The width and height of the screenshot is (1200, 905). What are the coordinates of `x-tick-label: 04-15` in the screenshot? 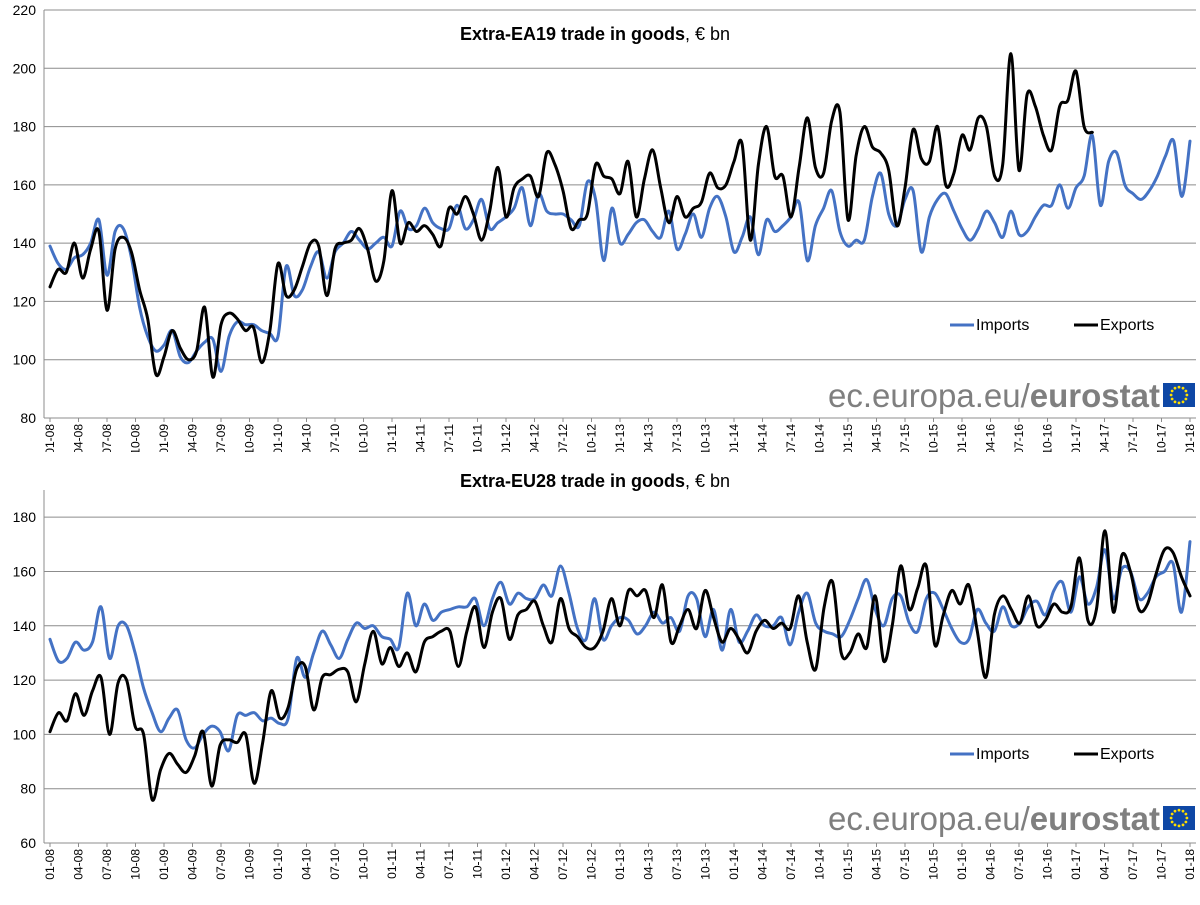 It's located at (877, 864).